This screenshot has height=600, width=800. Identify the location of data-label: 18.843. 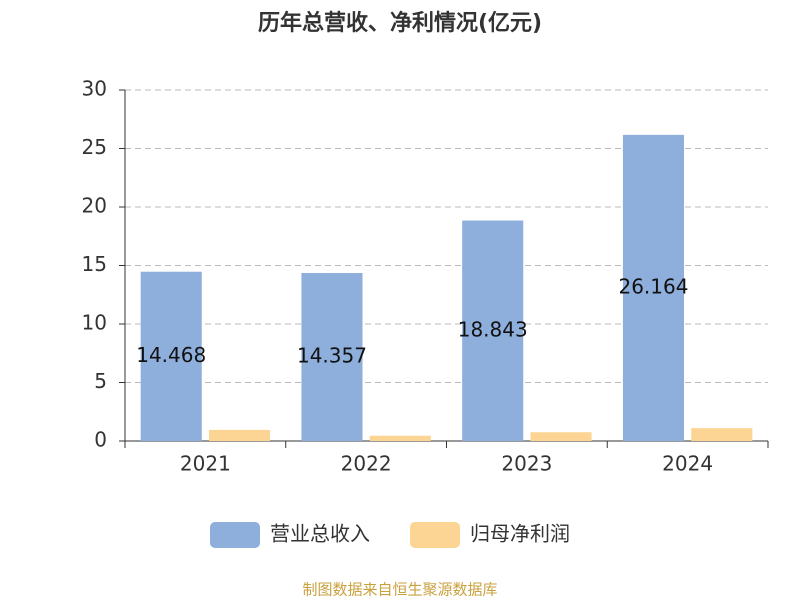
(493, 329).